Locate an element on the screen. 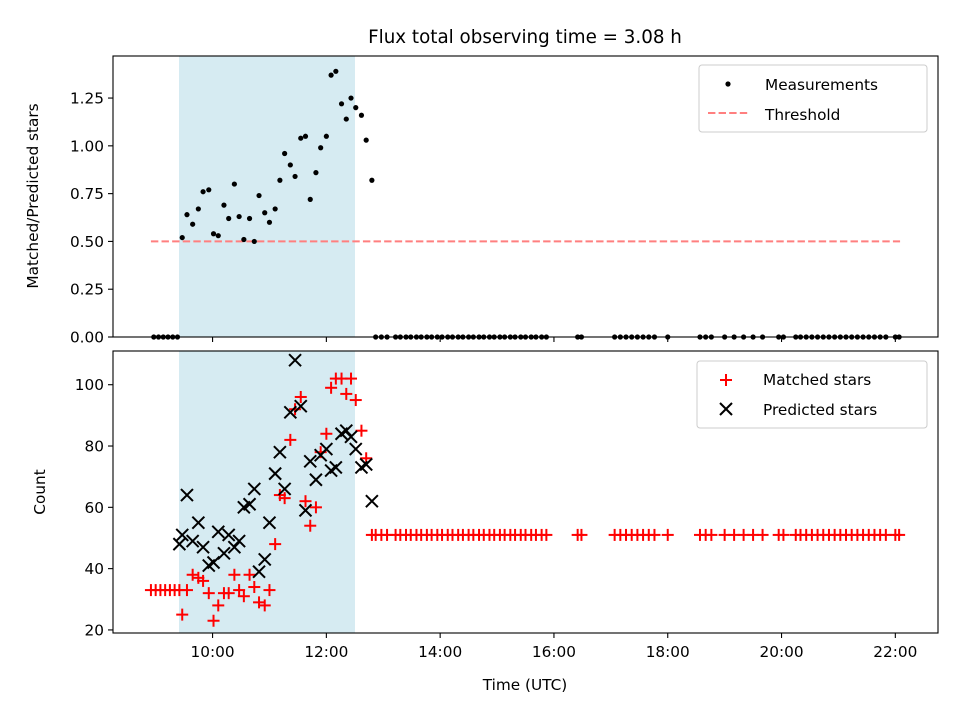 This screenshot has height=720, width=960. bottom-x-tick-label: 10:00 is located at coordinates (213, 652).